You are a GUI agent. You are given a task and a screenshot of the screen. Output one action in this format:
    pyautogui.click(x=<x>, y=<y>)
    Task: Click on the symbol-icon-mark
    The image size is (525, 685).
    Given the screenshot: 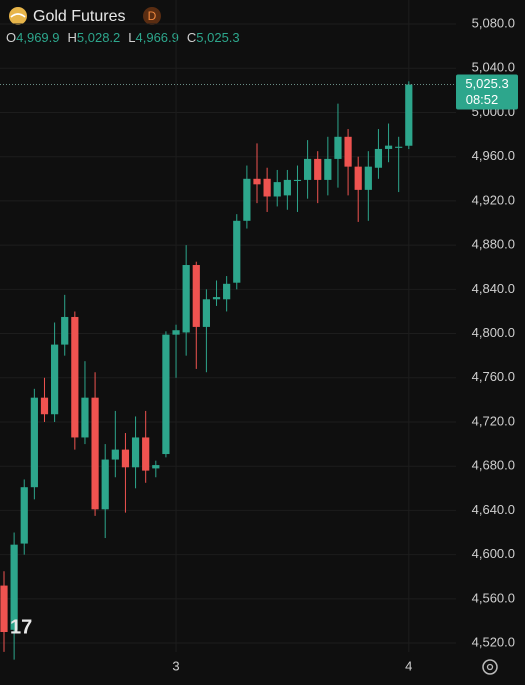 What is the action you would take?
    pyautogui.click(x=18, y=15)
    